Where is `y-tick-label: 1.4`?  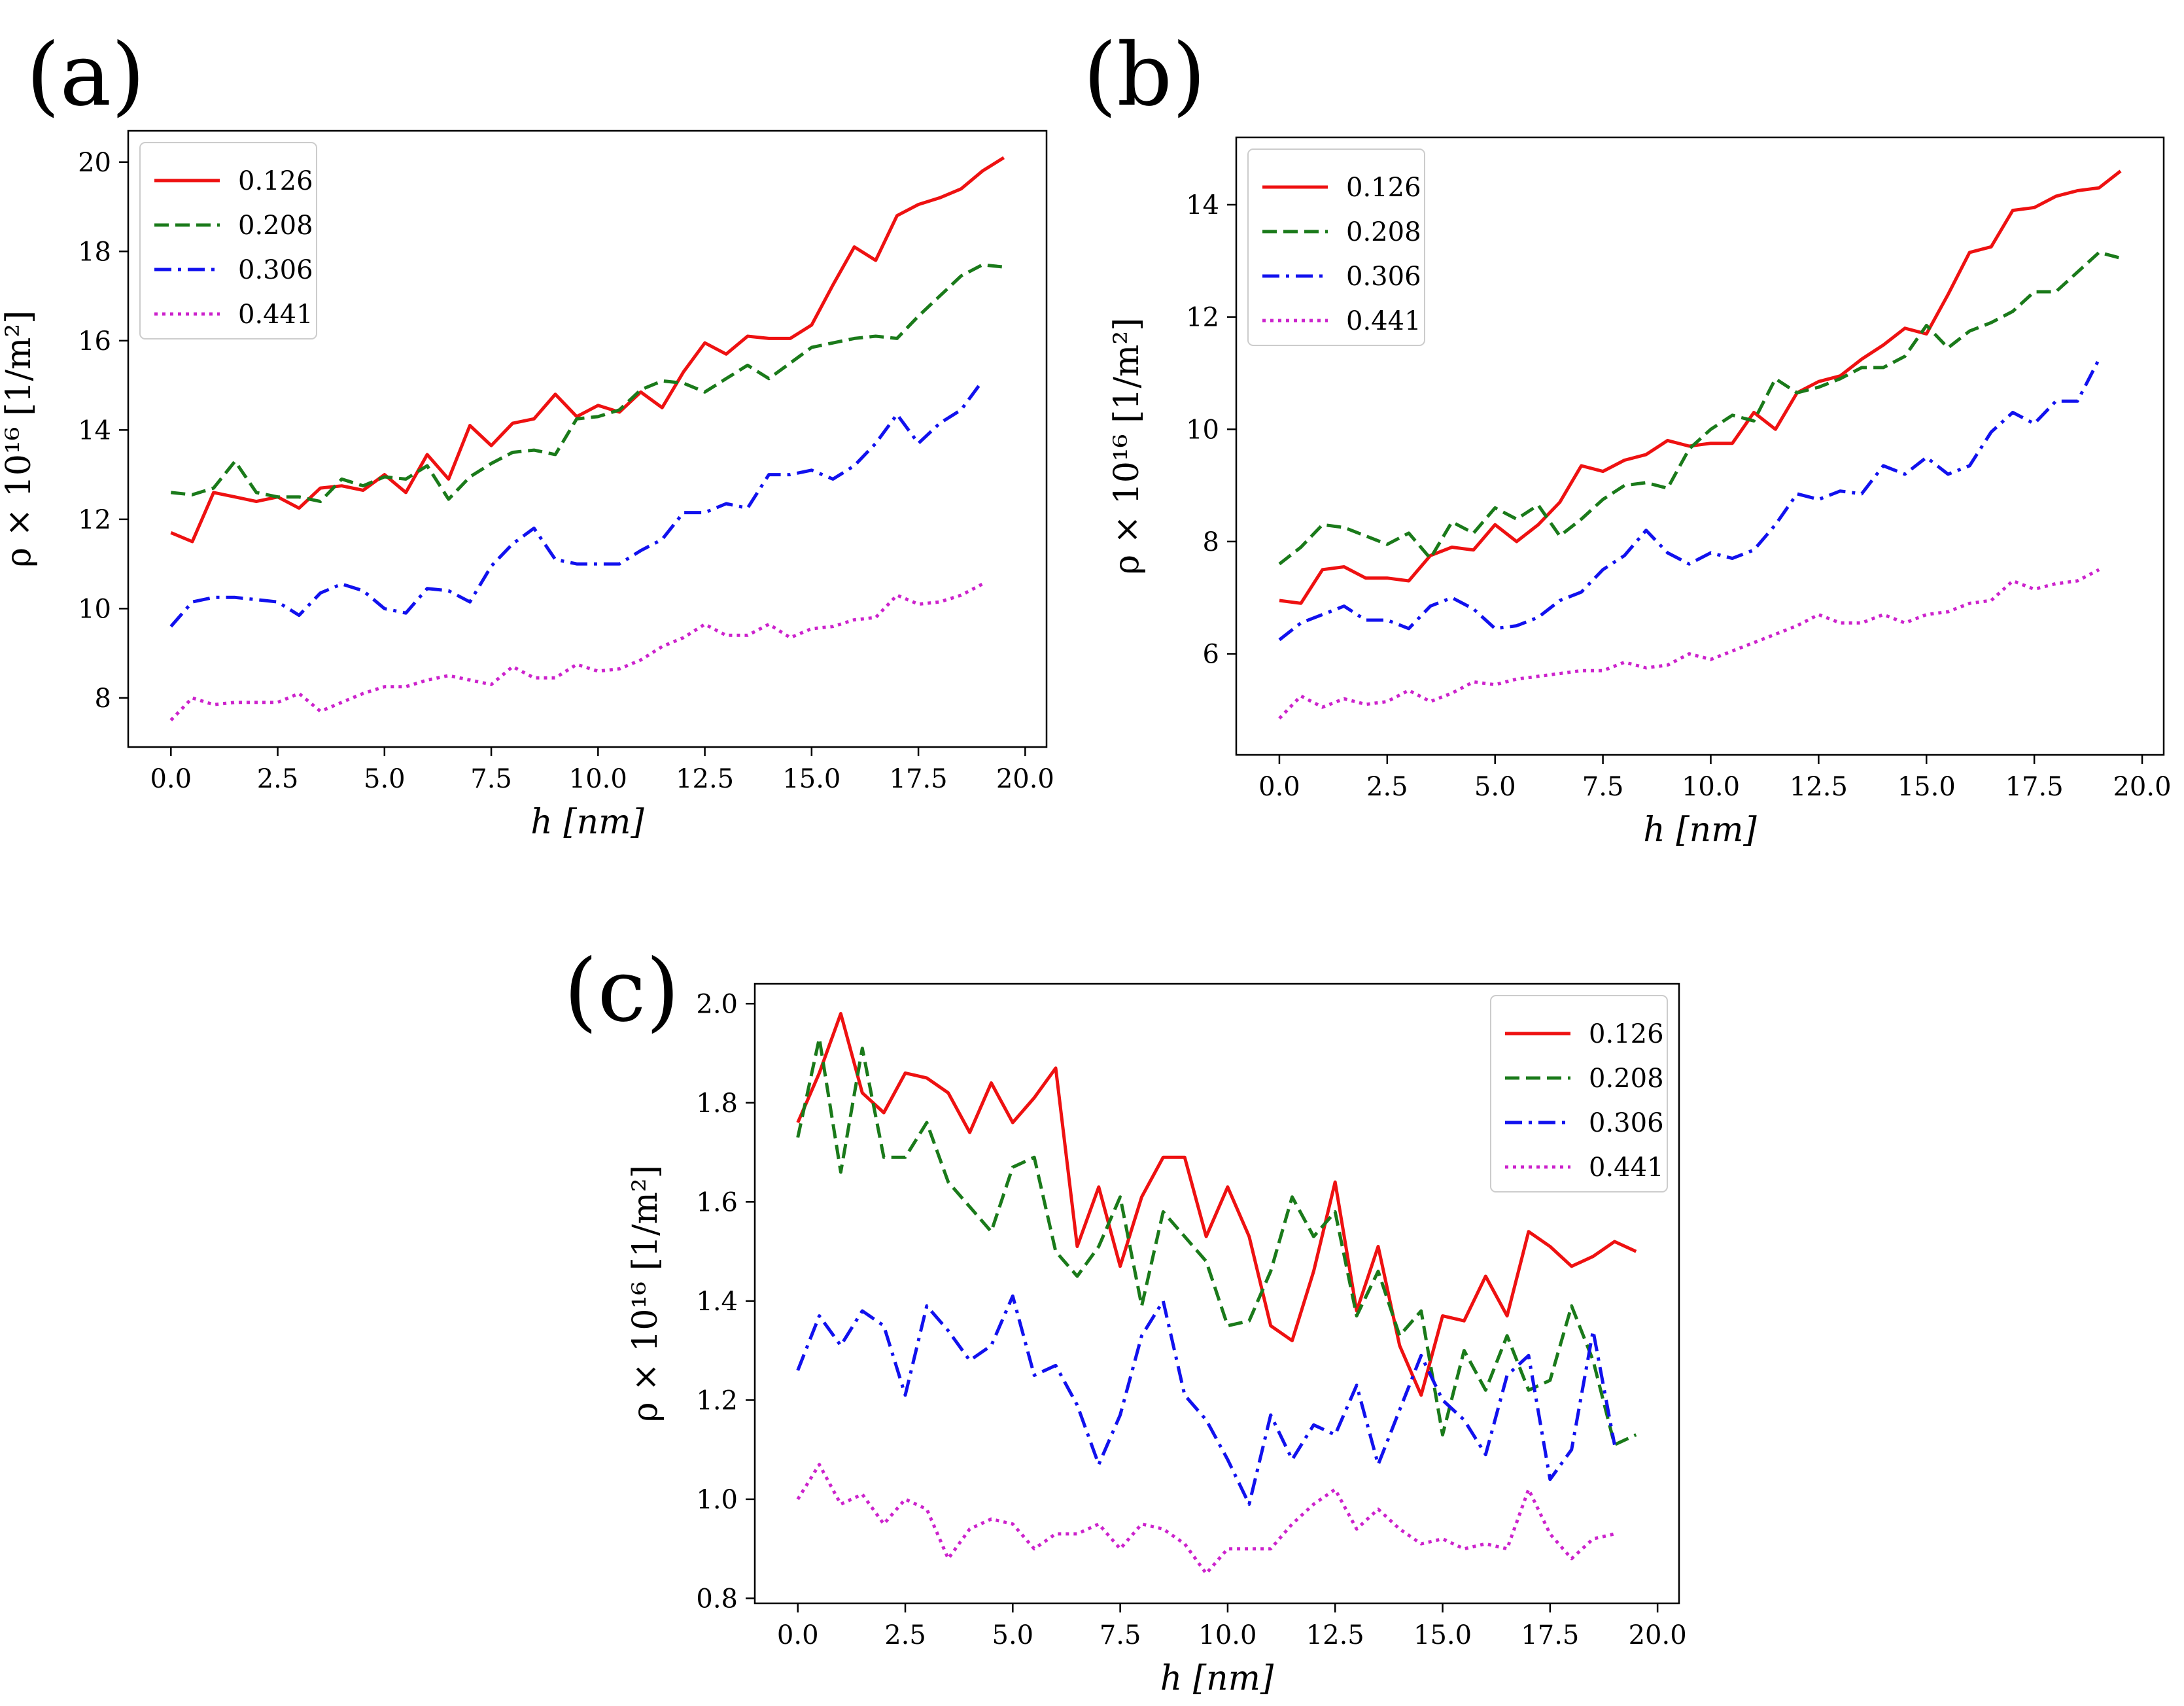
y-tick-label: 1.4 is located at coordinates (717, 1302).